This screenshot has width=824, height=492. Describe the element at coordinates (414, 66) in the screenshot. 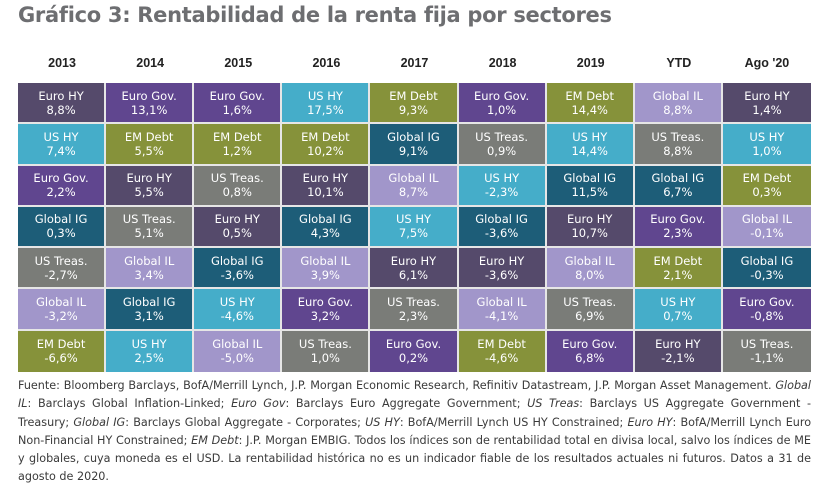

I see `column-headers: 2013 2014 2015 2016 2017 2018 2019 YTD Ago '20` at that location.